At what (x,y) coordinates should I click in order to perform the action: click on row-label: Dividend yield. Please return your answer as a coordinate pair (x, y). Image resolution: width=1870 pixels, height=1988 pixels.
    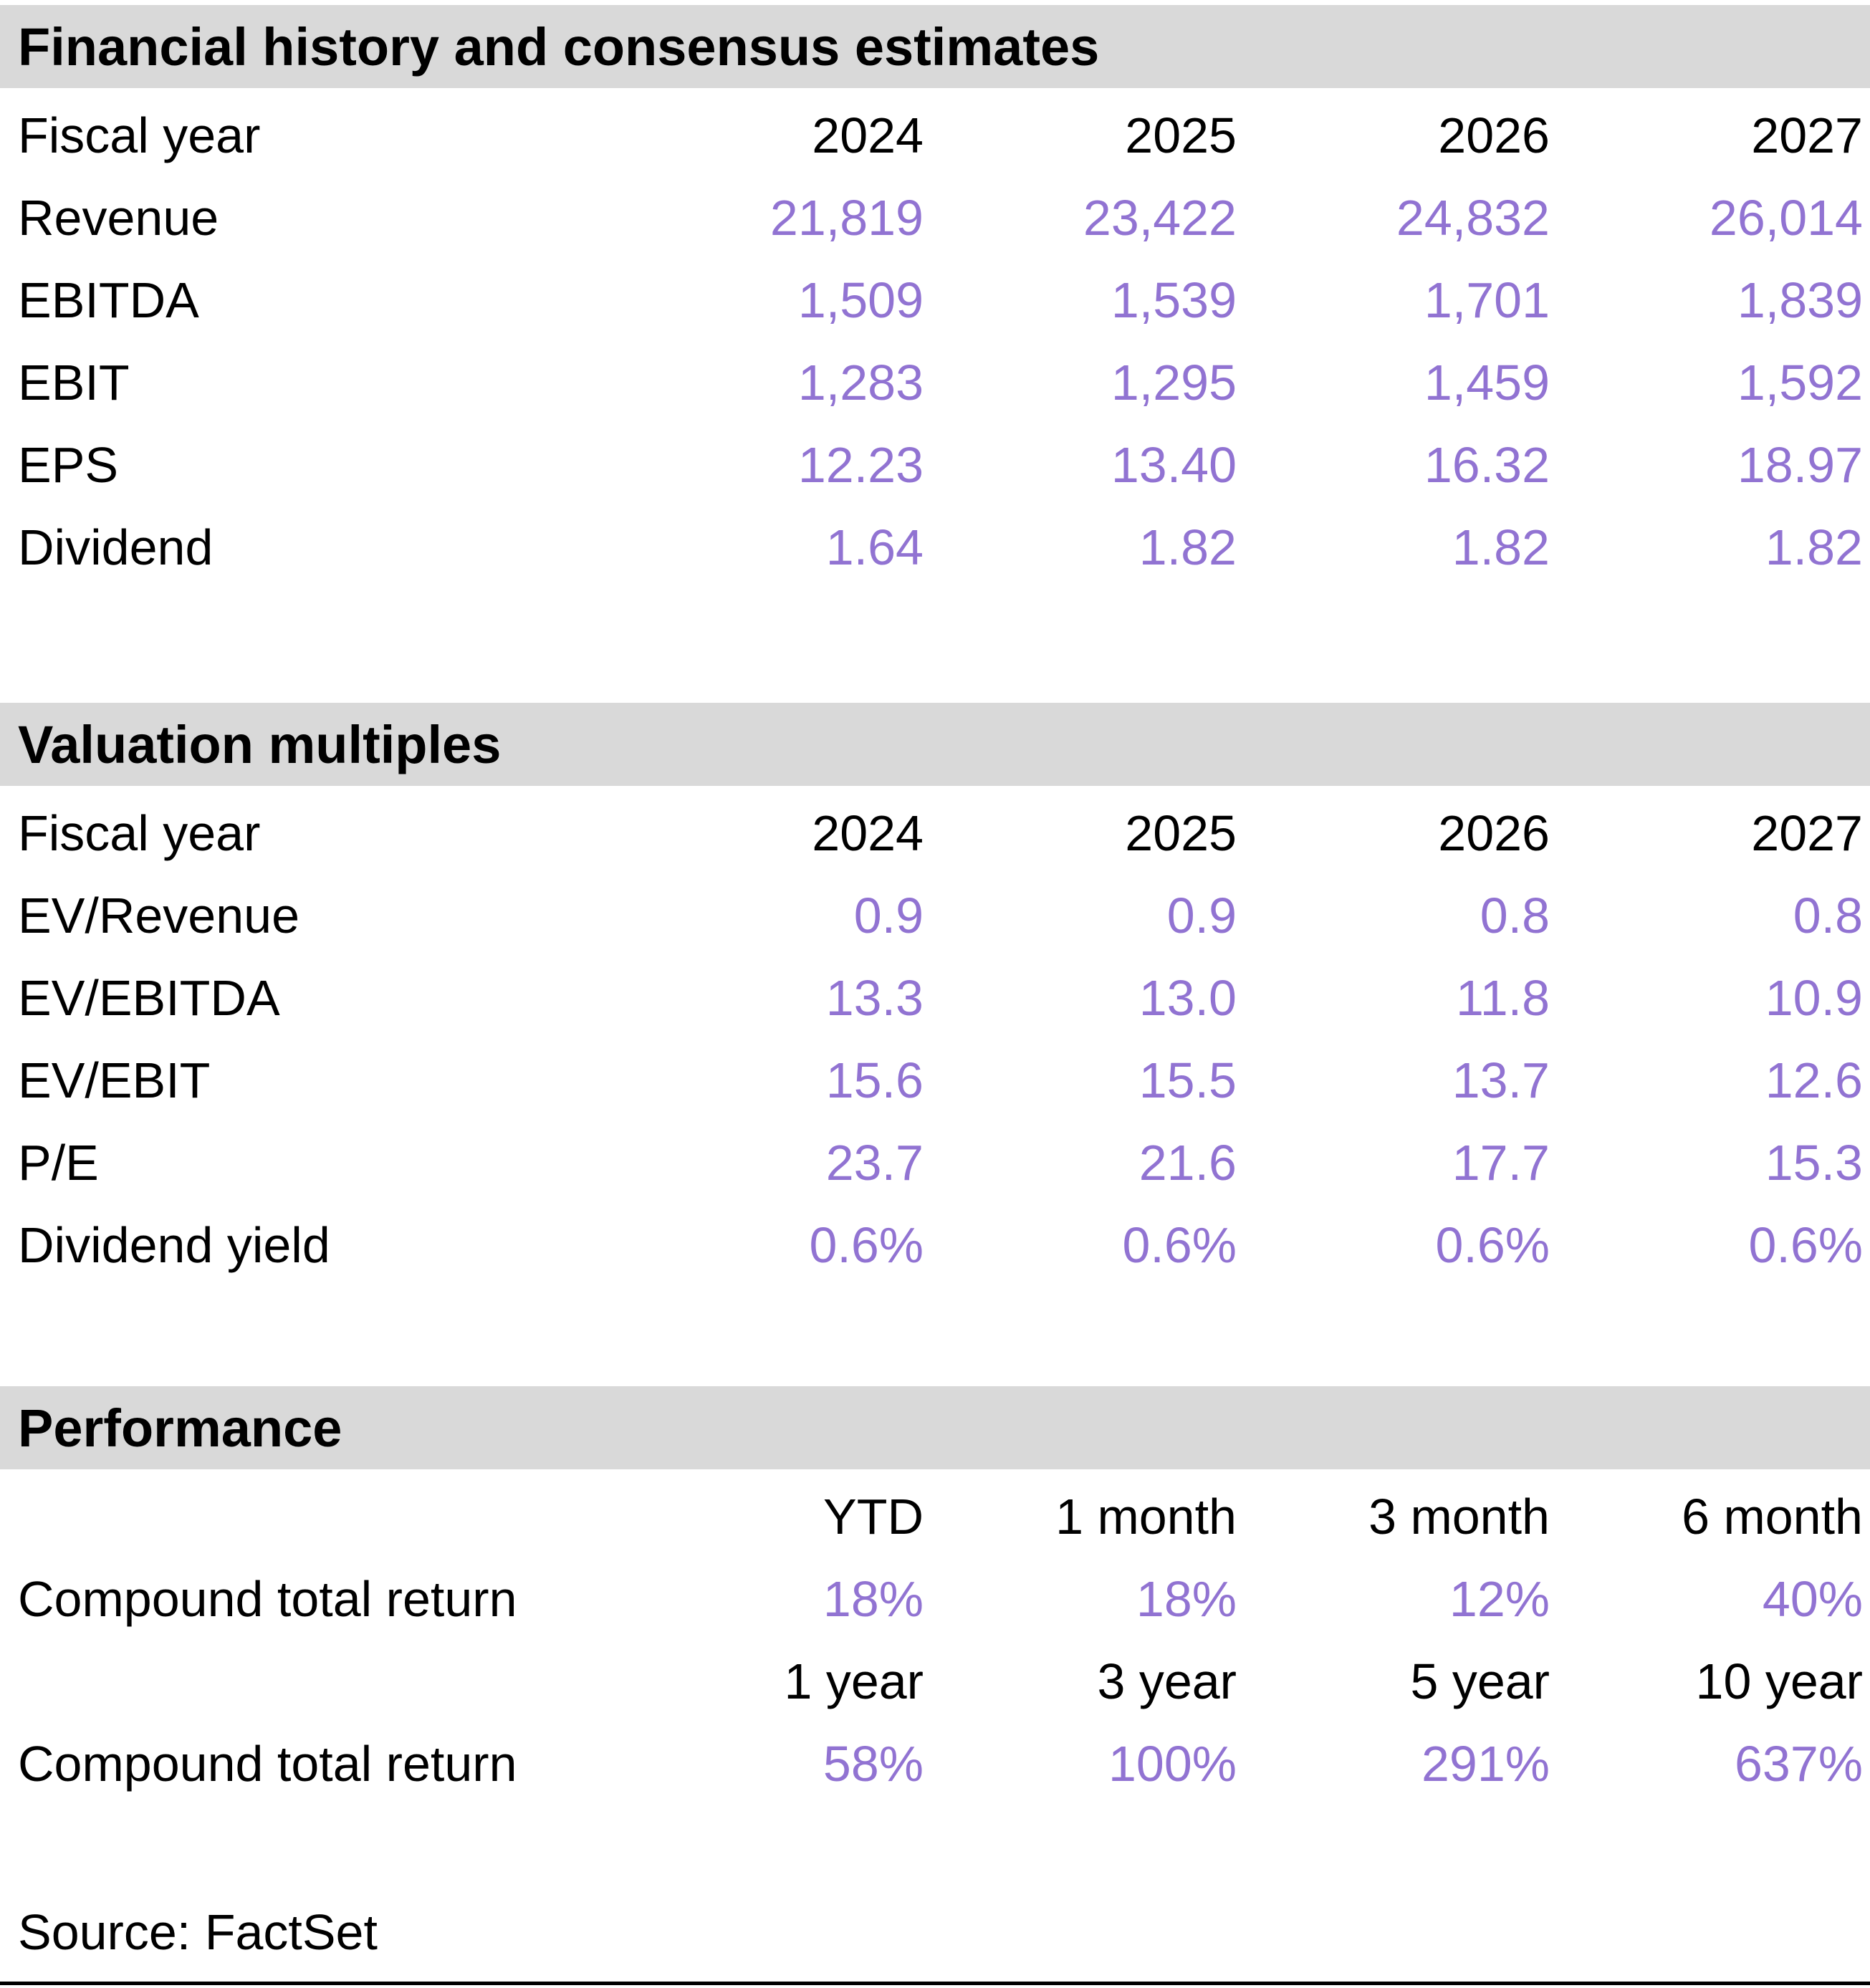
    Looking at the image, I should click on (174, 1244).